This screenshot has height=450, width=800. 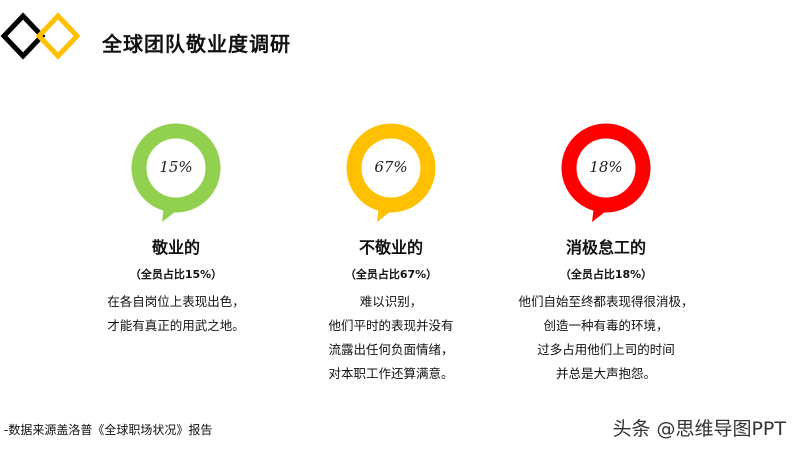 I want to click on percent-label: 18%, so click(x=606, y=167).